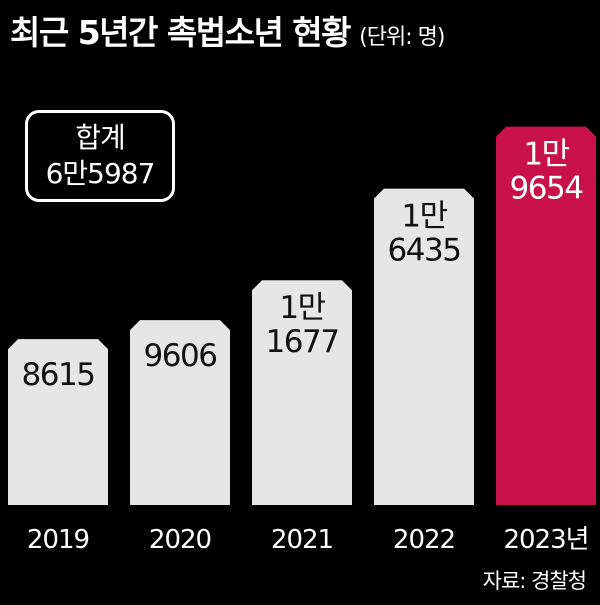  Describe the element at coordinates (58, 540) in the screenshot. I see `x-tick-label: 2019` at that location.